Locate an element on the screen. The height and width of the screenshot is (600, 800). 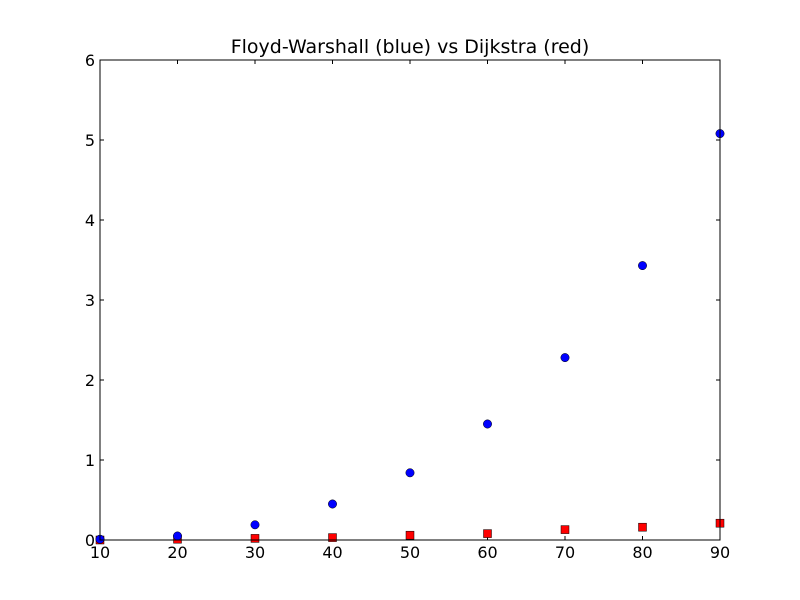
x-tick-label: 50 is located at coordinates (410, 552).